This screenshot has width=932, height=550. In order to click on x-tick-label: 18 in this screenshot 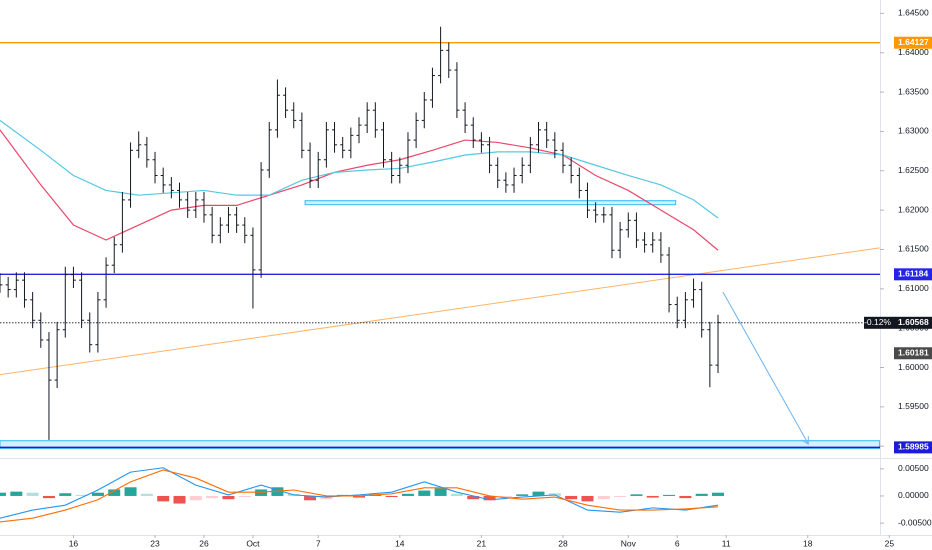, I will do `click(808, 543)`.